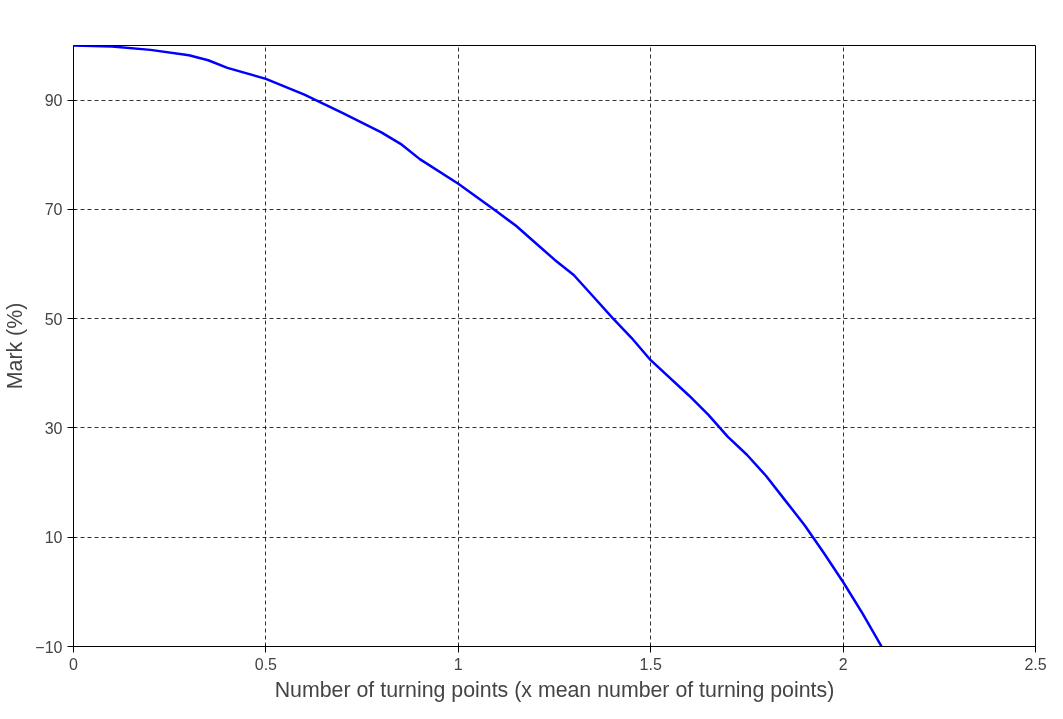 The width and height of the screenshot is (1063, 719). Describe the element at coordinates (554, 689) in the screenshot. I see `x-axis-title: Number of turning points (x mean number of turning points)` at that location.